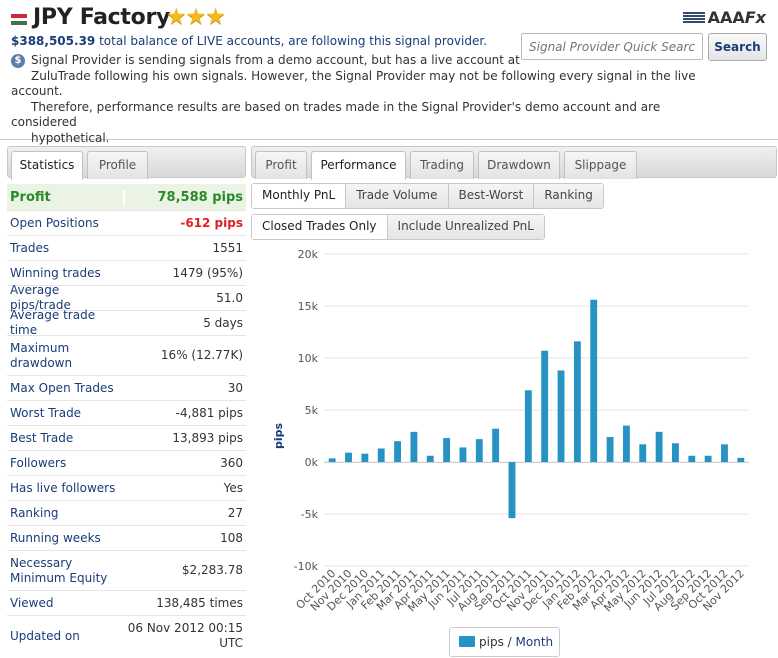 Image resolution: width=778 pixels, height=658 pixels. What do you see at coordinates (693, 18) in the screenshot?
I see `broker-logo-icon` at bounding box center [693, 18].